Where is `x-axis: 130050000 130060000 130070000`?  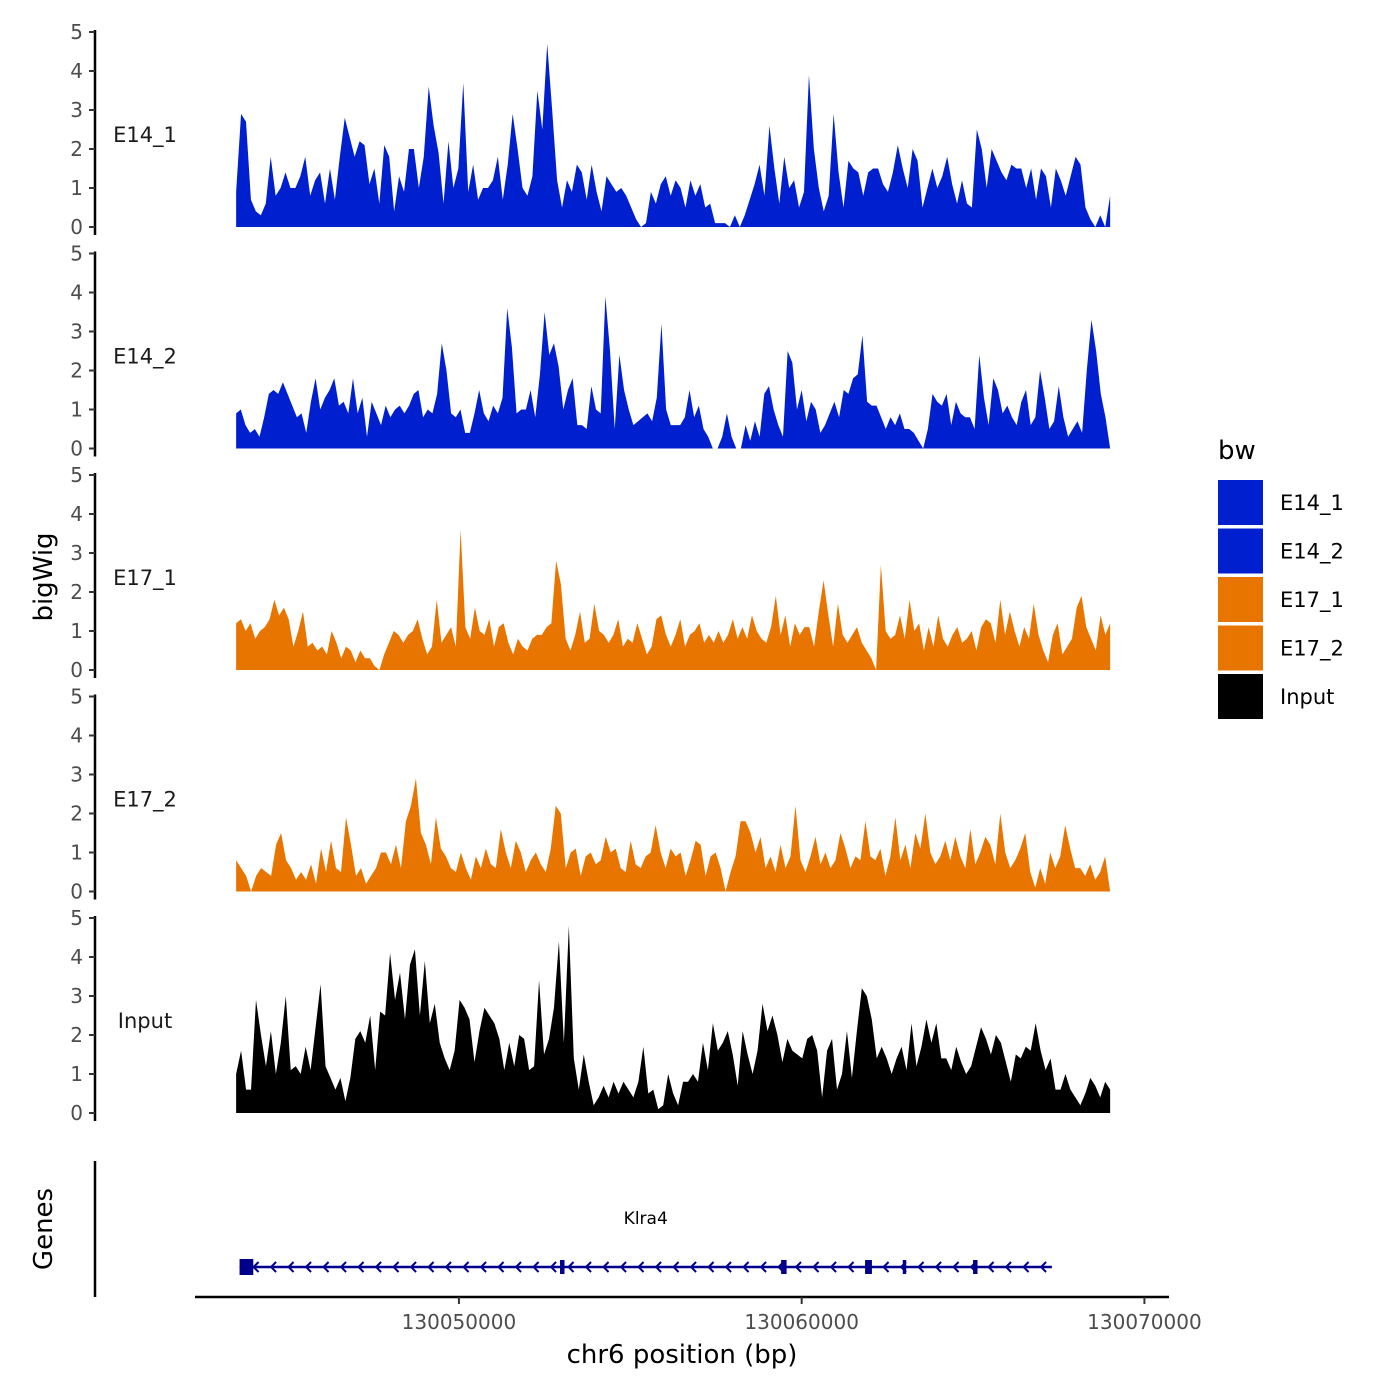 x-axis: 130050000 130060000 130070000 is located at coordinates (698, 1314).